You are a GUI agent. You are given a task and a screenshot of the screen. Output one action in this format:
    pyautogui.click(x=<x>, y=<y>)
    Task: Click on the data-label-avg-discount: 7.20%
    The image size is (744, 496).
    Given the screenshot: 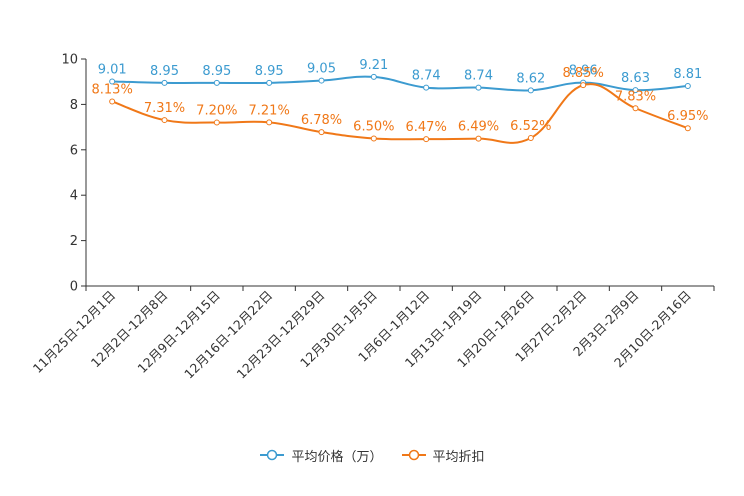 What is the action you would take?
    pyautogui.click(x=216, y=111)
    